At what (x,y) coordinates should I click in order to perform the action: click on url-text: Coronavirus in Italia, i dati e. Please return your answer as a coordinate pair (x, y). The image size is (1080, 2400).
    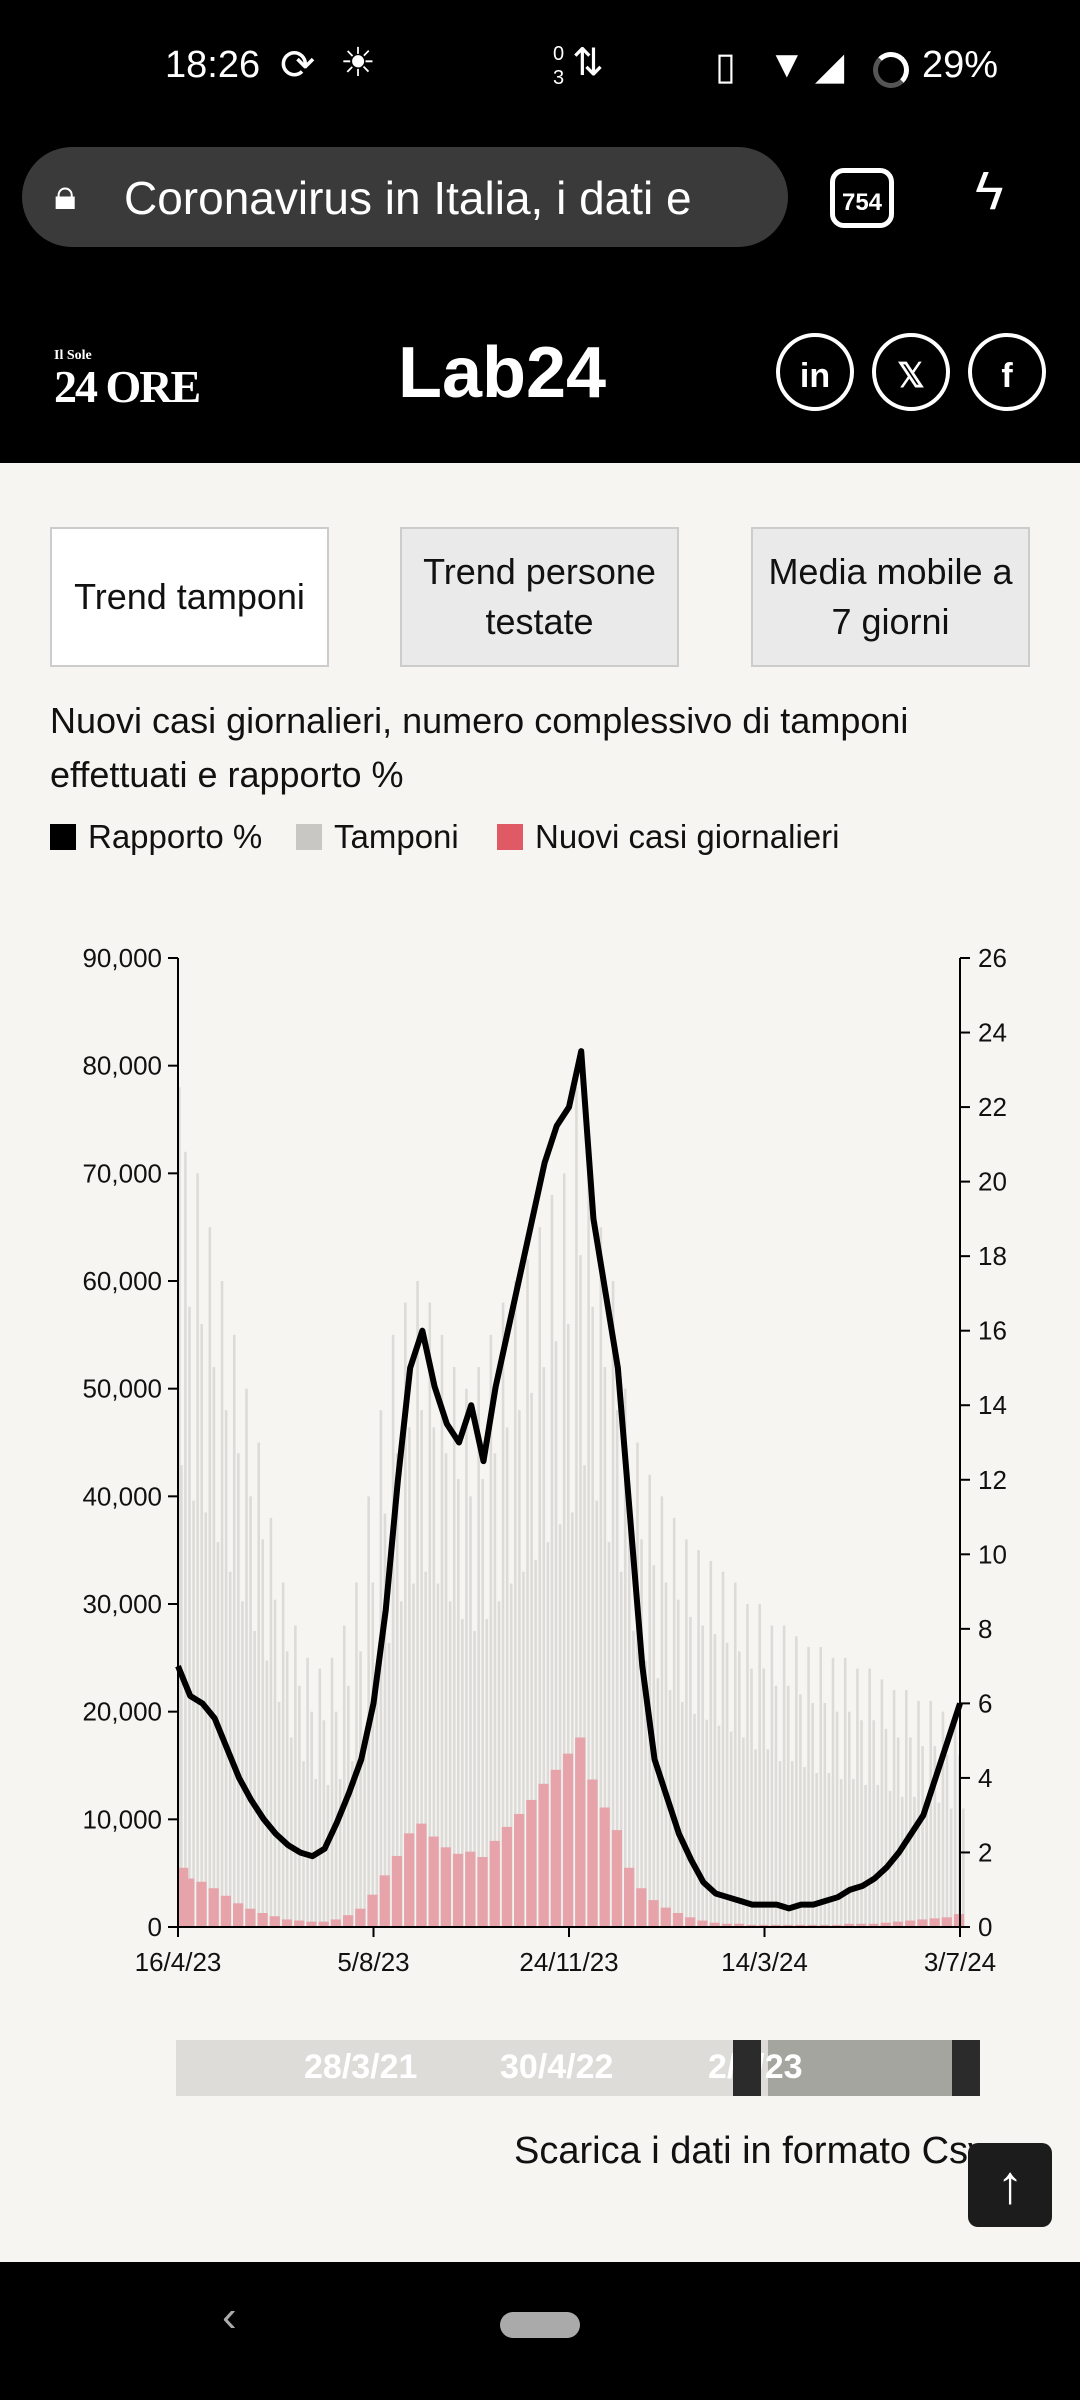
    Looking at the image, I should click on (408, 198).